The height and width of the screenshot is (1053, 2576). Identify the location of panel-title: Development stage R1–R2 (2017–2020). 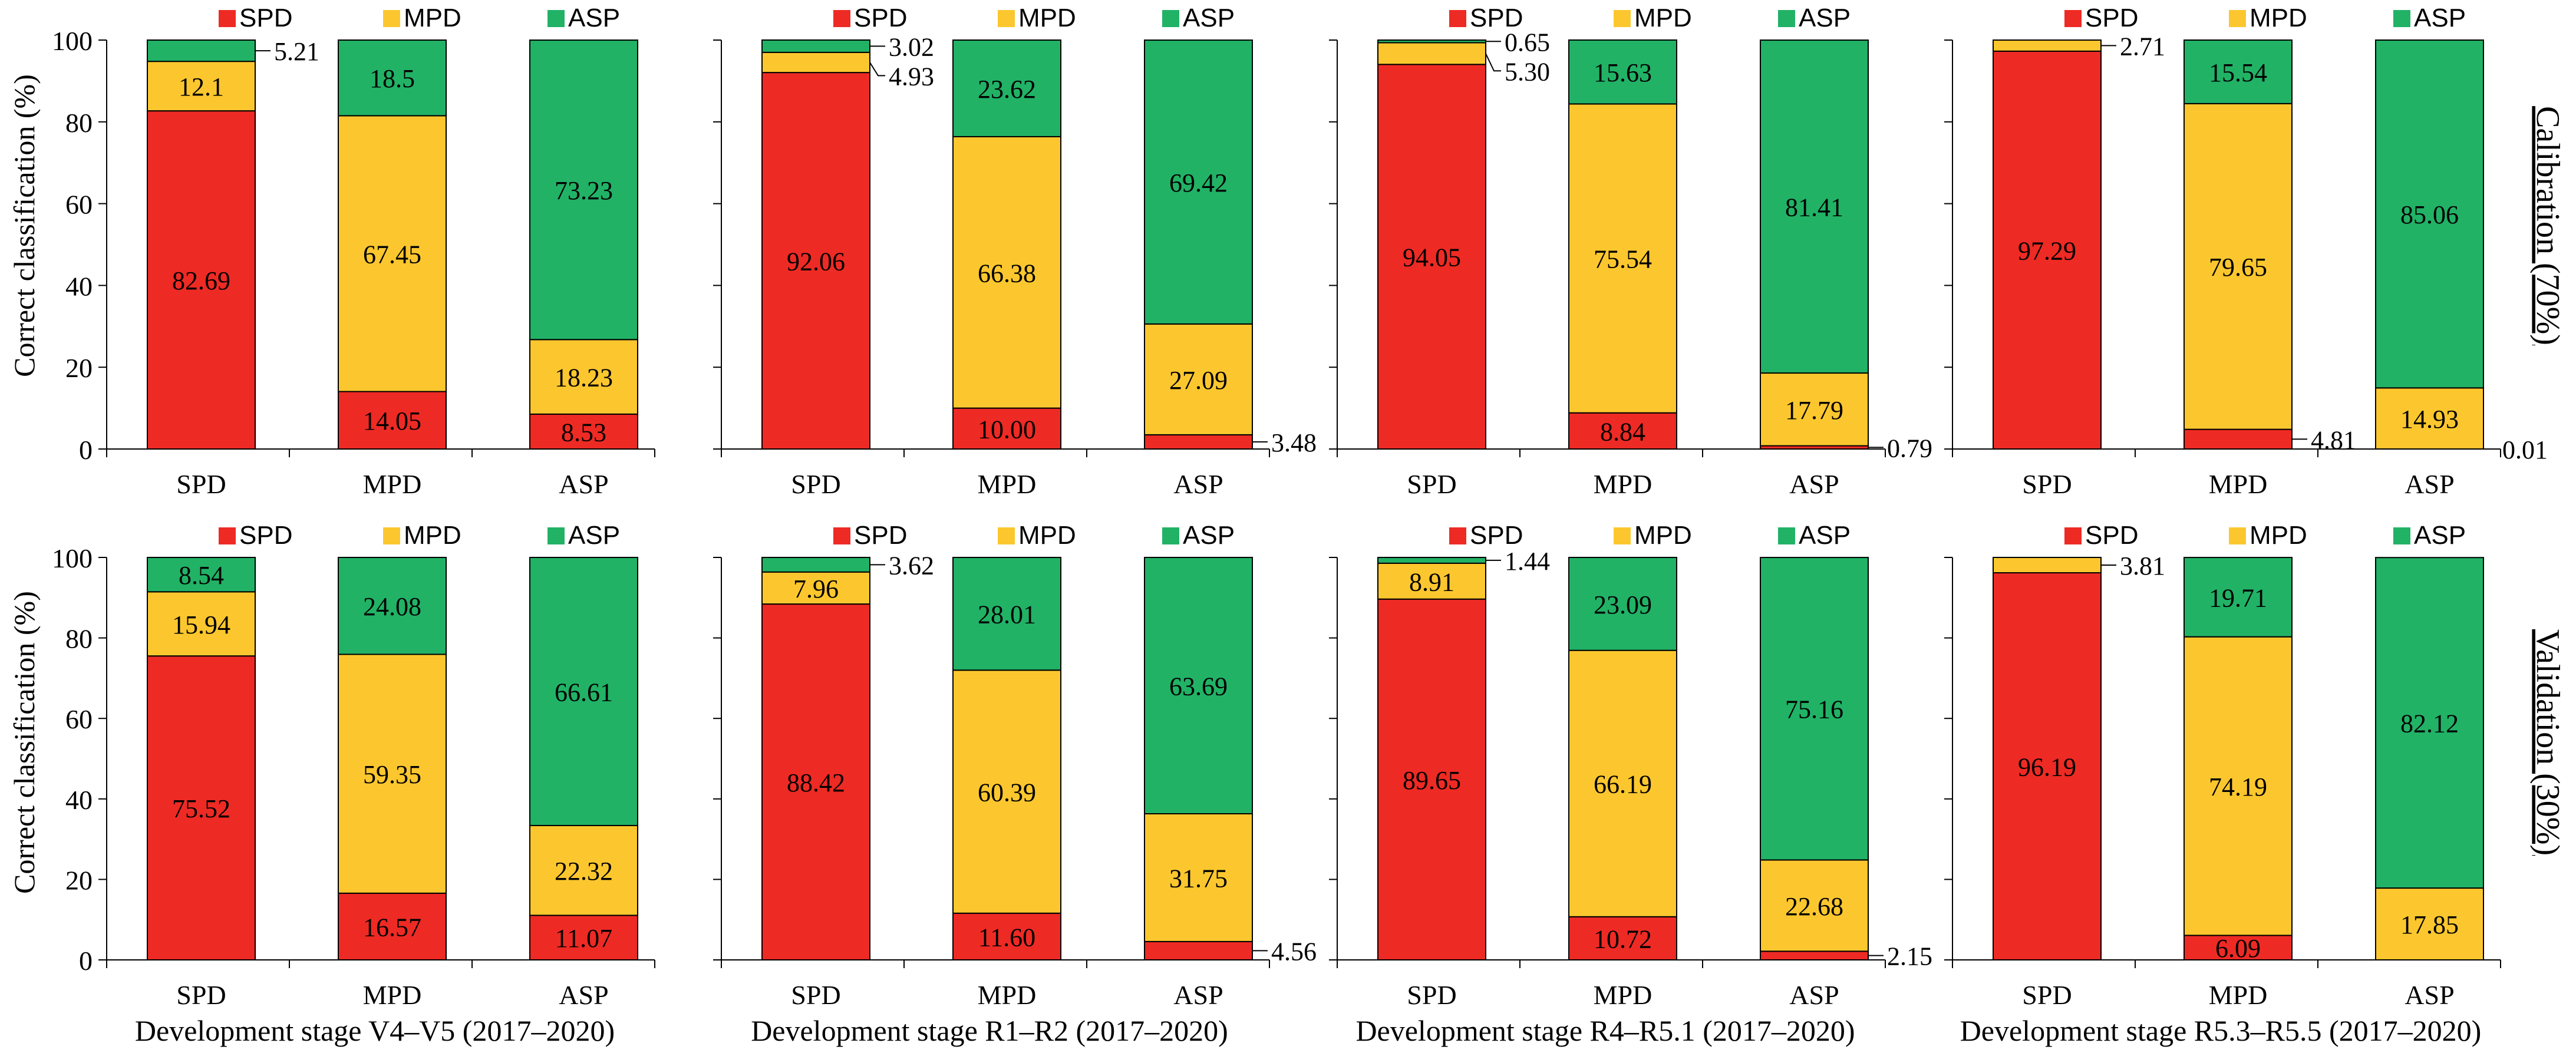
(989, 1030).